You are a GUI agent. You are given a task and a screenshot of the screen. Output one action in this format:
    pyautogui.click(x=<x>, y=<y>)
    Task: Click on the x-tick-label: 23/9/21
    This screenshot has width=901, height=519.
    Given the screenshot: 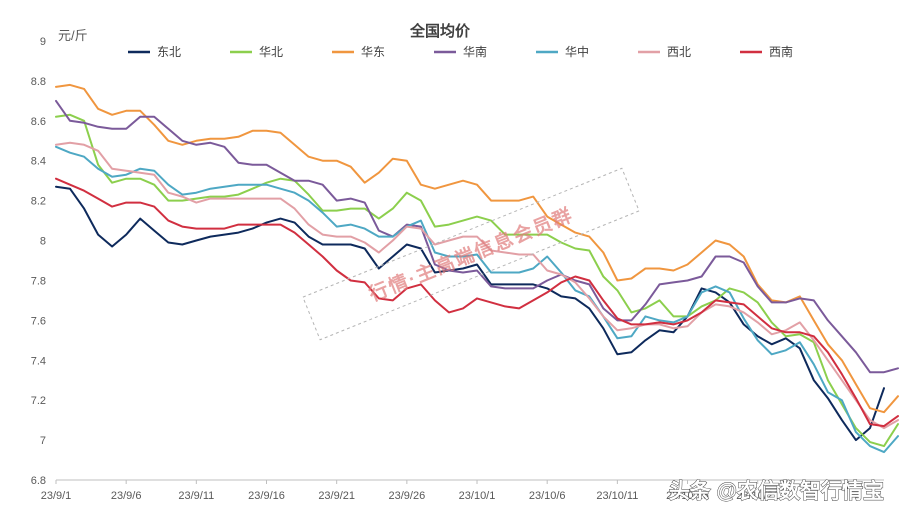 What is the action you would take?
    pyautogui.click(x=336, y=496)
    